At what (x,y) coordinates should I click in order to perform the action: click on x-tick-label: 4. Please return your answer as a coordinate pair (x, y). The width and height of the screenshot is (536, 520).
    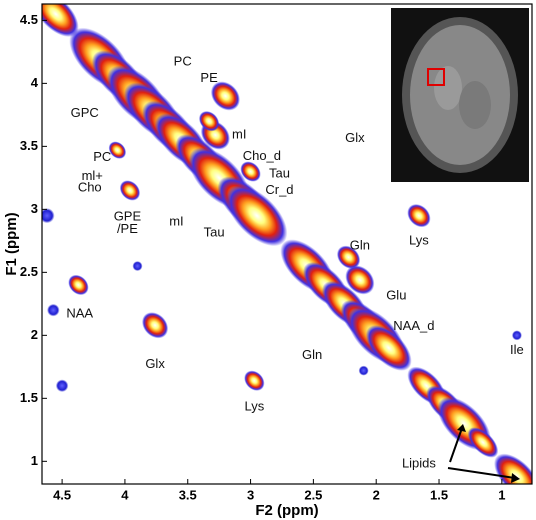
    Looking at the image, I should click on (125, 494).